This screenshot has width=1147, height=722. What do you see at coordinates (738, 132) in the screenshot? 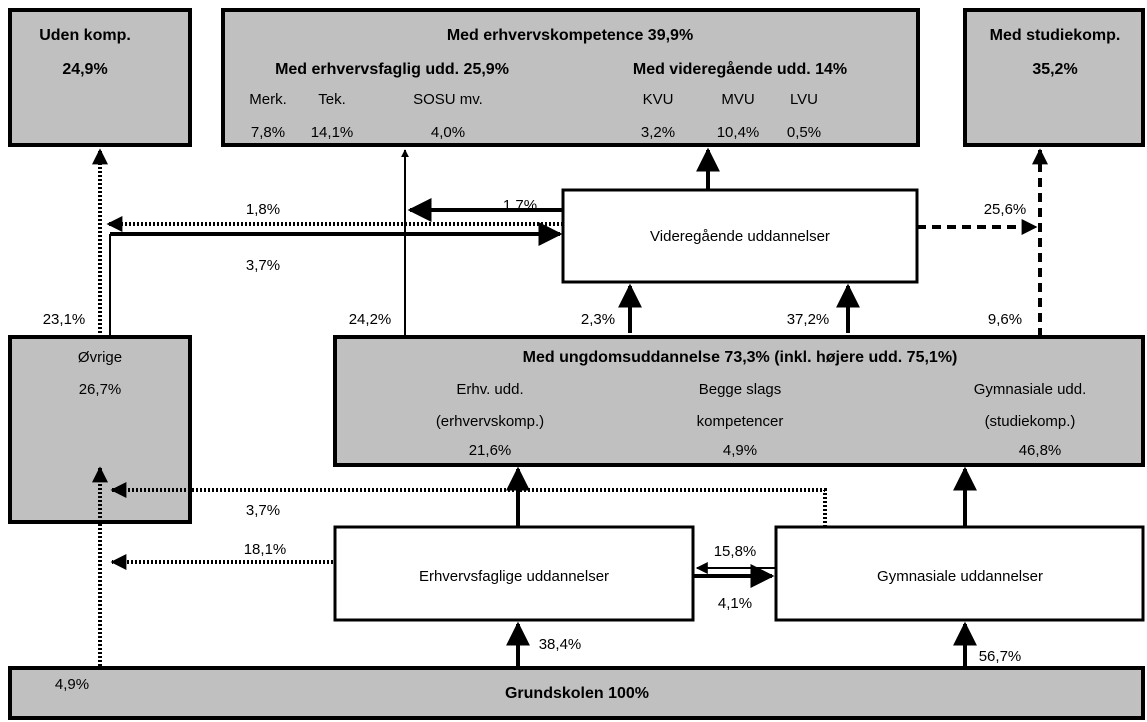
I see `item-value: 10,4%` at bounding box center [738, 132].